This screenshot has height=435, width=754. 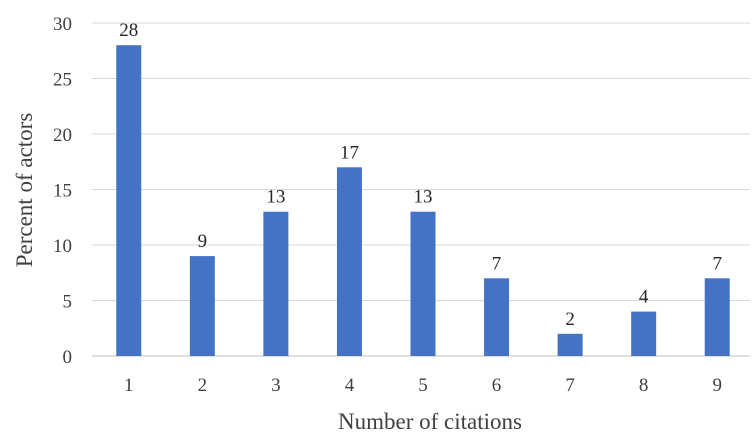 I want to click on y-tick-label: 15, so click(x=62, y=191).